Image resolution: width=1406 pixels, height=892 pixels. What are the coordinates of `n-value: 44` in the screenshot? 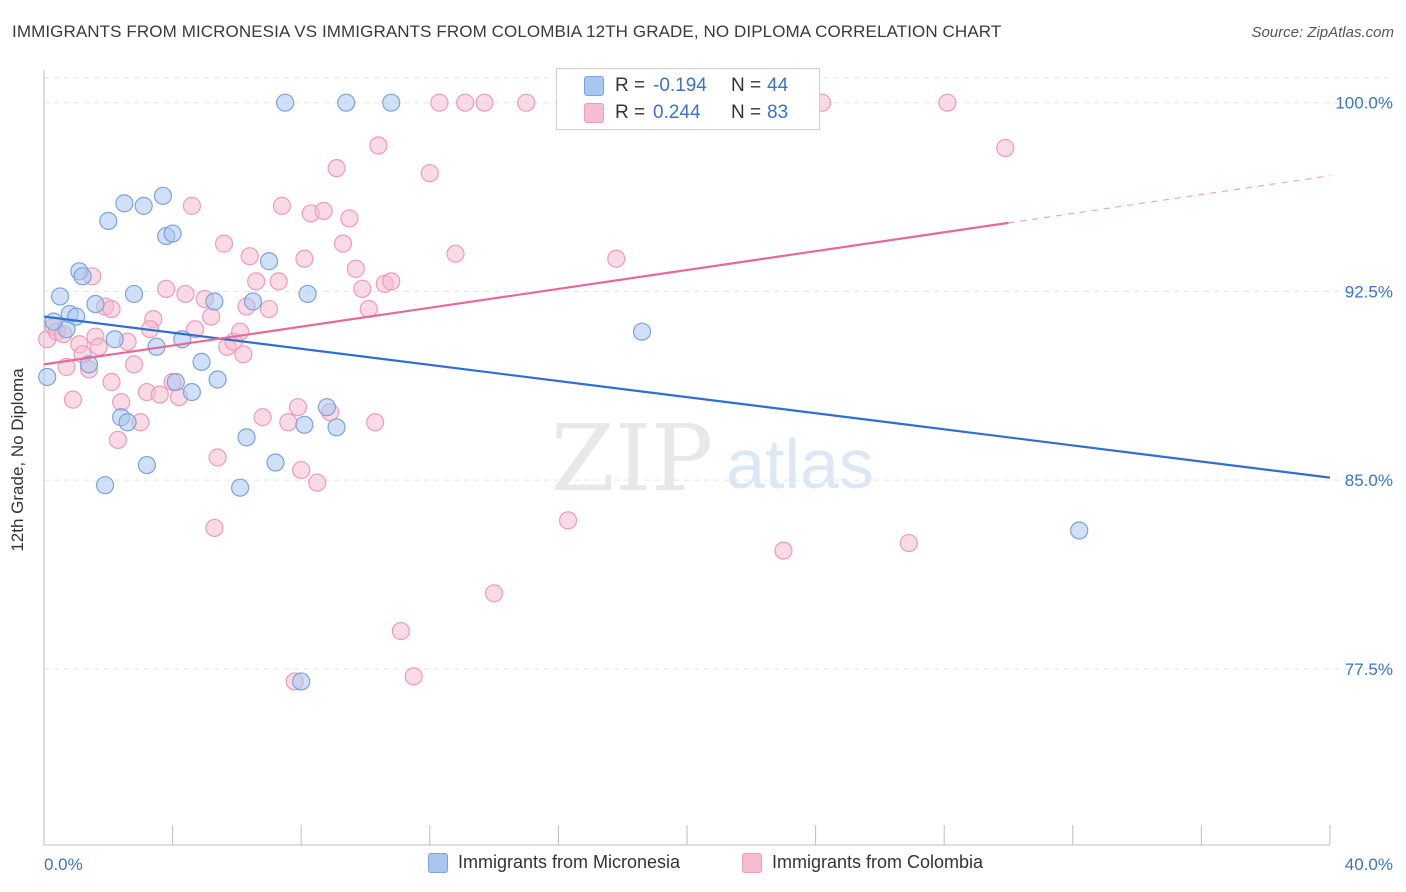 It's located at (778, 85).